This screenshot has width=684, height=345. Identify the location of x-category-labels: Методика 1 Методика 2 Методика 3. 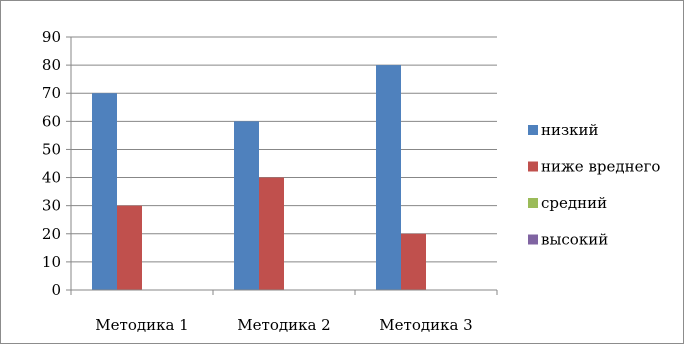
(283, 325).